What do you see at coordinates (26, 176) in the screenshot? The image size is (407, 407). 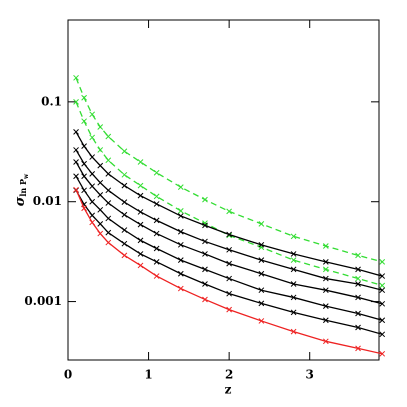 I see `y-label-subsub: w` at bounding box center [26, 176].